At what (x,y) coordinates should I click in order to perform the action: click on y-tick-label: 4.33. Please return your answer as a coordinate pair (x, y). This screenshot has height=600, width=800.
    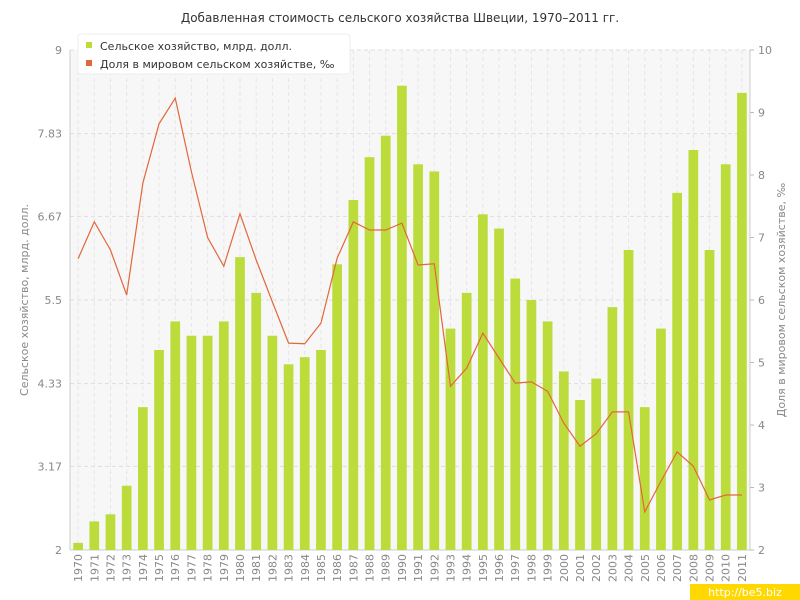
    Looking at the image, I should click on (50, 384).